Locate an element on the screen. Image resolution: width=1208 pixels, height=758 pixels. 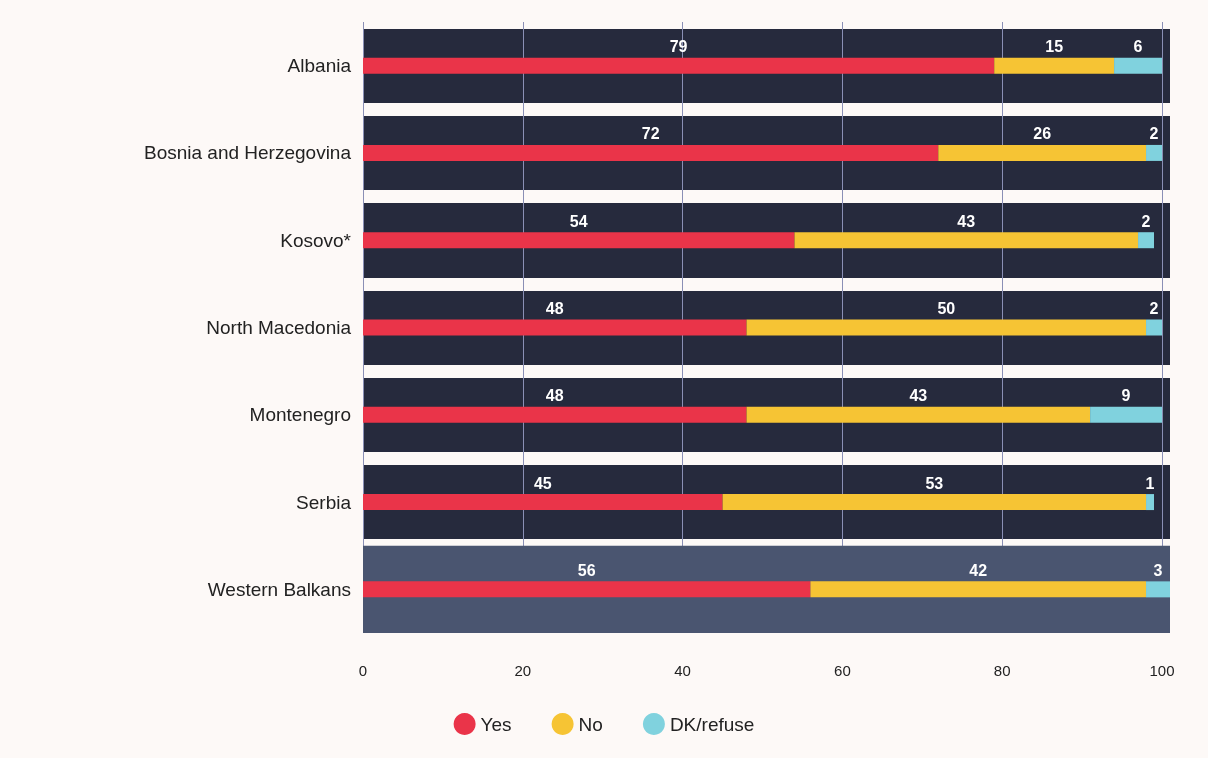
legend-label: DK/refuse is located at coordinates (712, 724).